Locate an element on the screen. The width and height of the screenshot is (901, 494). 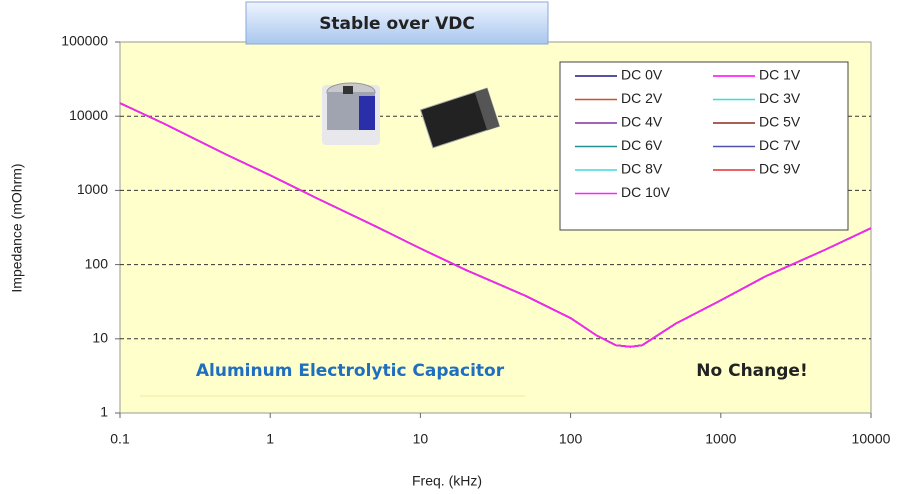
legend-label: DC 4V is located at coordinates (642, 122).